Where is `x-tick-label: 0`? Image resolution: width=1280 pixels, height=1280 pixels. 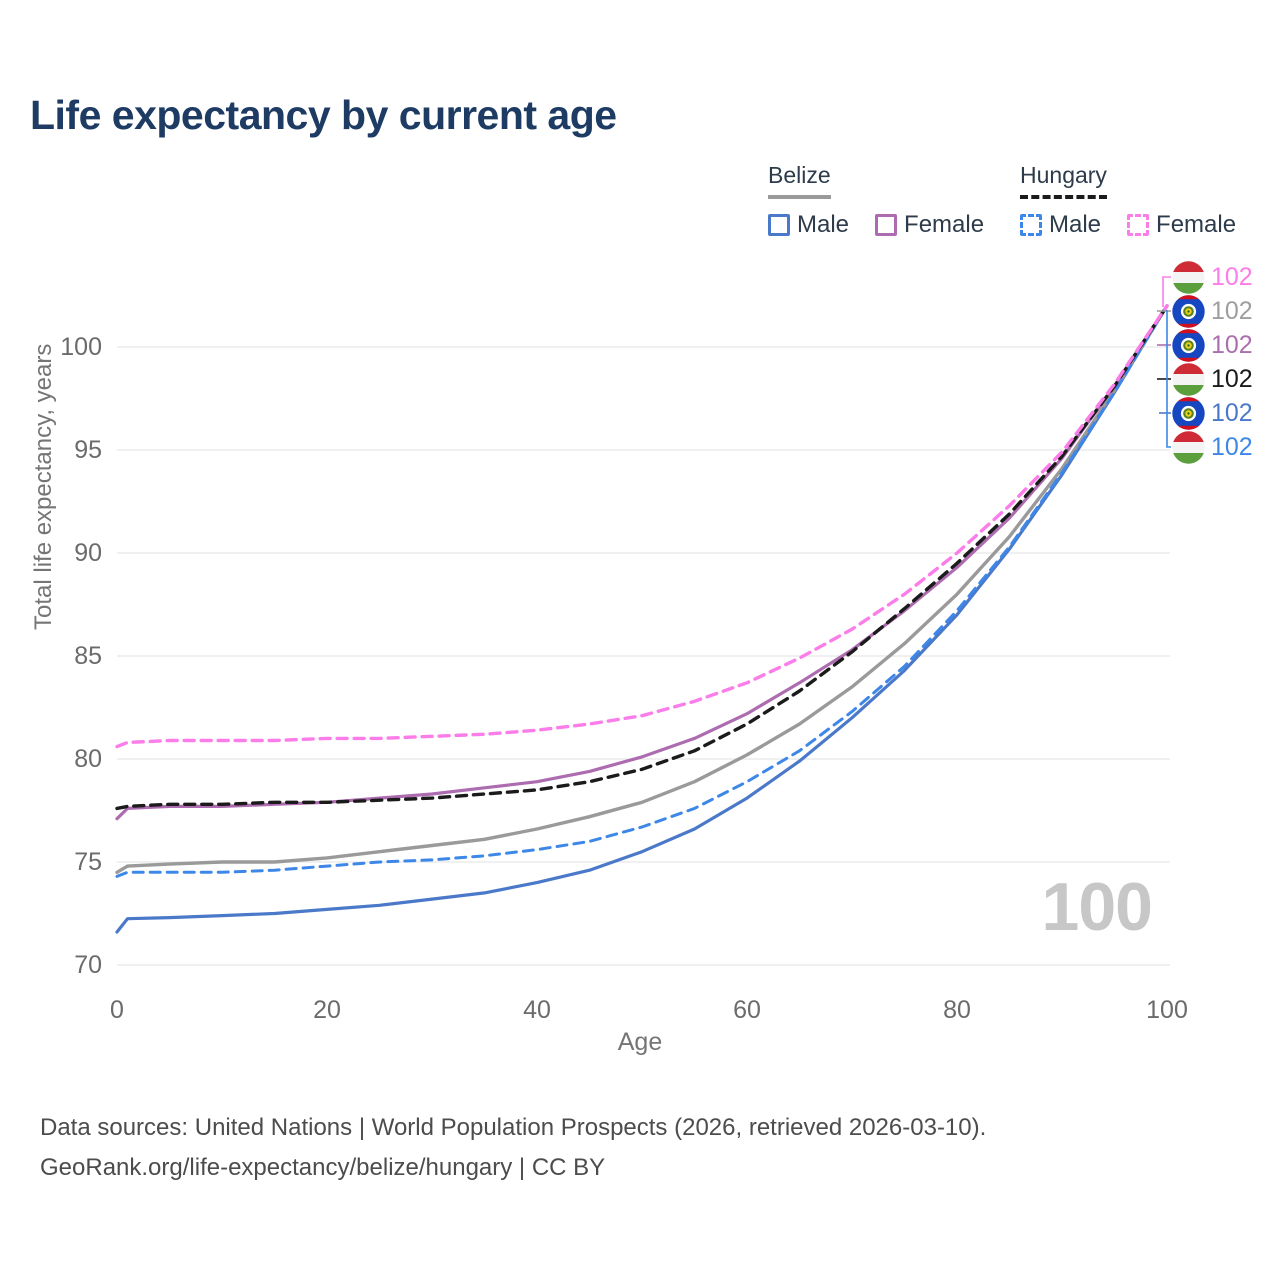 x-tick-label: 0 is located at coordinates (117, 1010).